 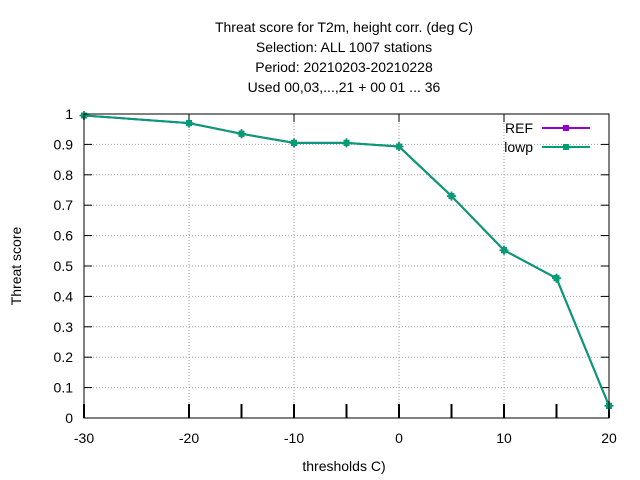 I want to click on x-tick-label: 20, so click(x=609, y=438).